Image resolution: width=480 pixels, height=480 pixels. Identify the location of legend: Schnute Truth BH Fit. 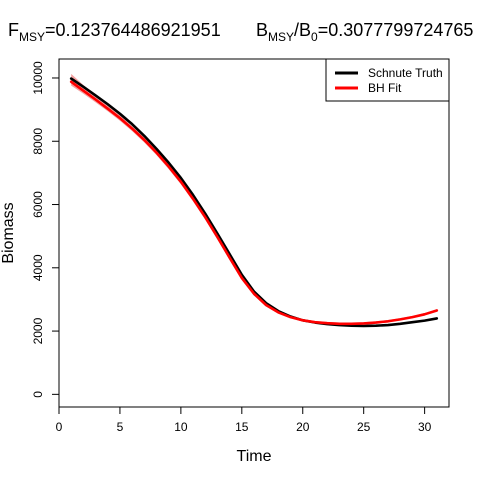
(387, 80).